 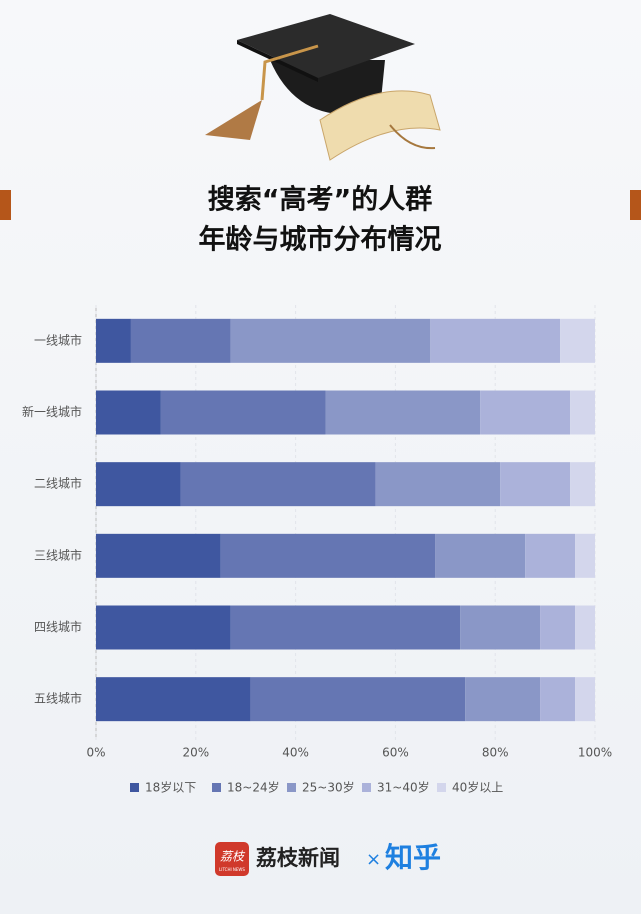 What do you see at coordinates (58, 483) in the screenshot?
I see `y-tick-label: 二线城市` at bounding box center [58, 483].